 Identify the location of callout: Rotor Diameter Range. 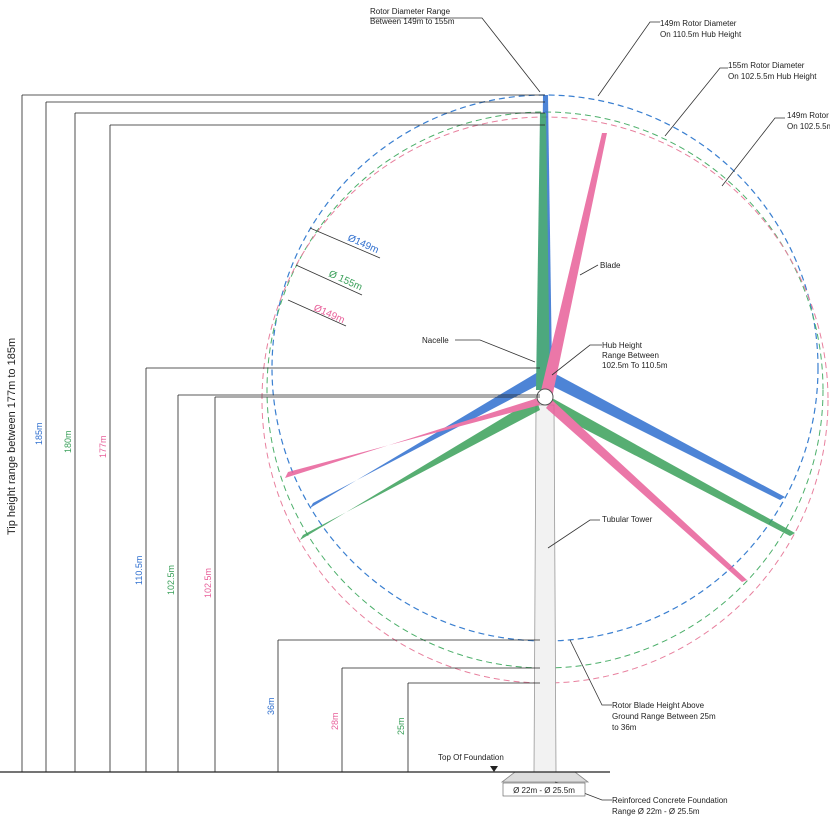
(410, 11).